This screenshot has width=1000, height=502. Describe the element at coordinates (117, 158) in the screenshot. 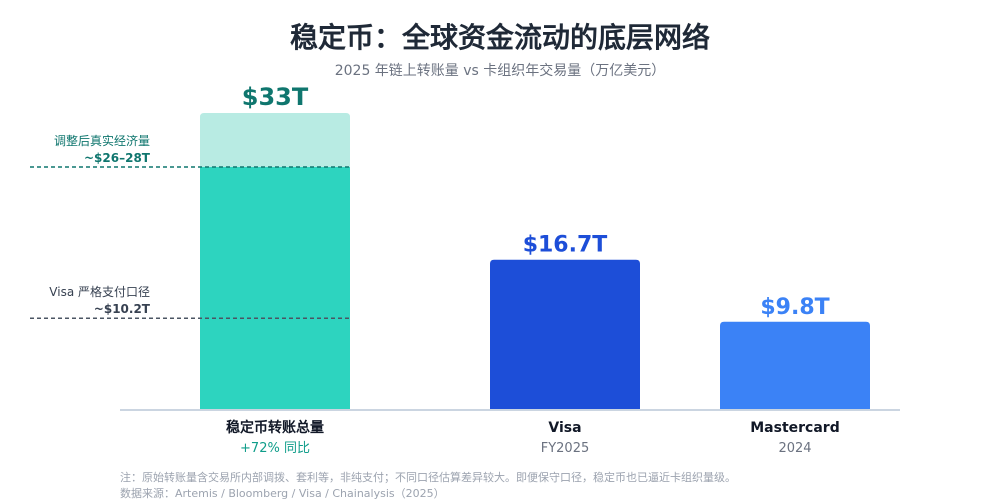

I see `reference-value: ~$26–28T` at that location.